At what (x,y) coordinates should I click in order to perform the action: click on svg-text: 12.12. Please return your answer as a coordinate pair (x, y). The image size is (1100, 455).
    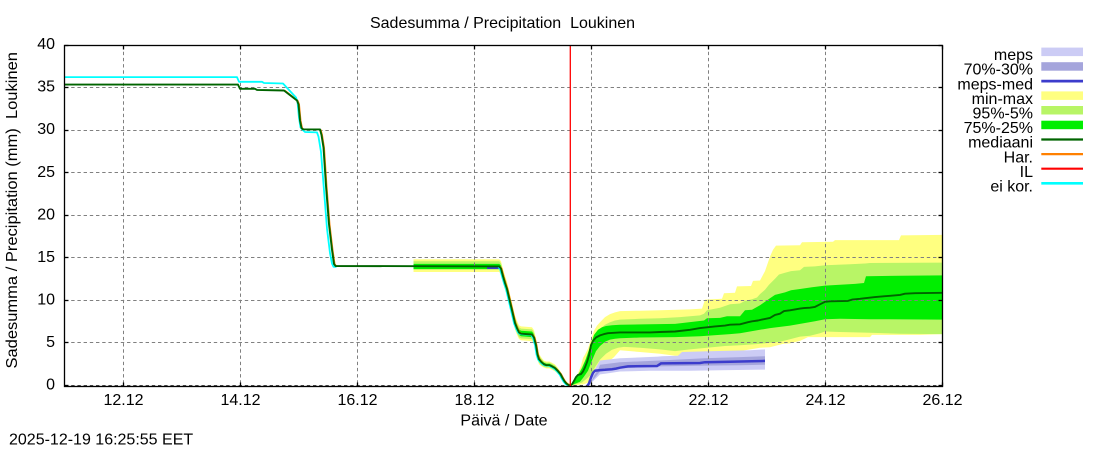
    Looking at the image, I should click on (123, 400).